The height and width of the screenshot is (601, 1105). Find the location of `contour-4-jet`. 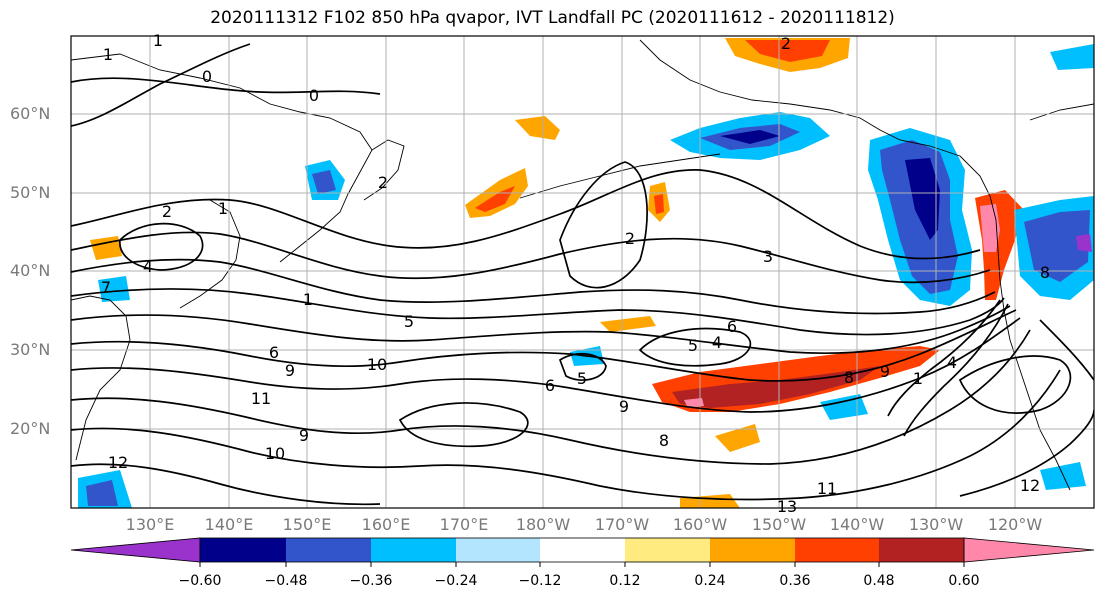

contour-4-jet is located at coordinates (533, 286).